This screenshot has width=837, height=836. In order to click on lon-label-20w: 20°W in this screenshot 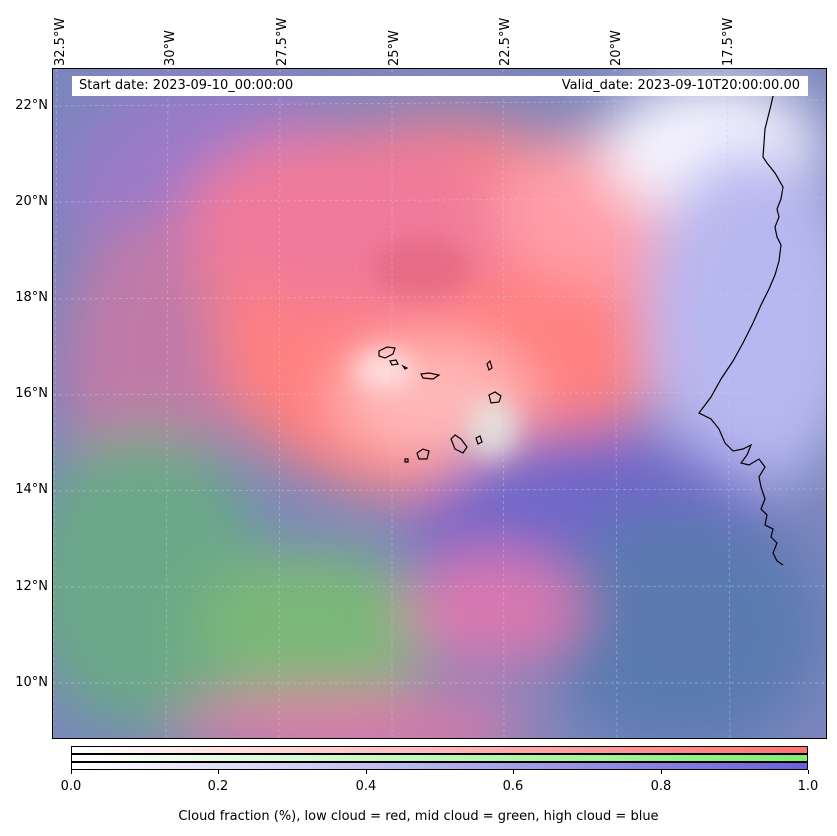, I will do `click(616, 48)`.